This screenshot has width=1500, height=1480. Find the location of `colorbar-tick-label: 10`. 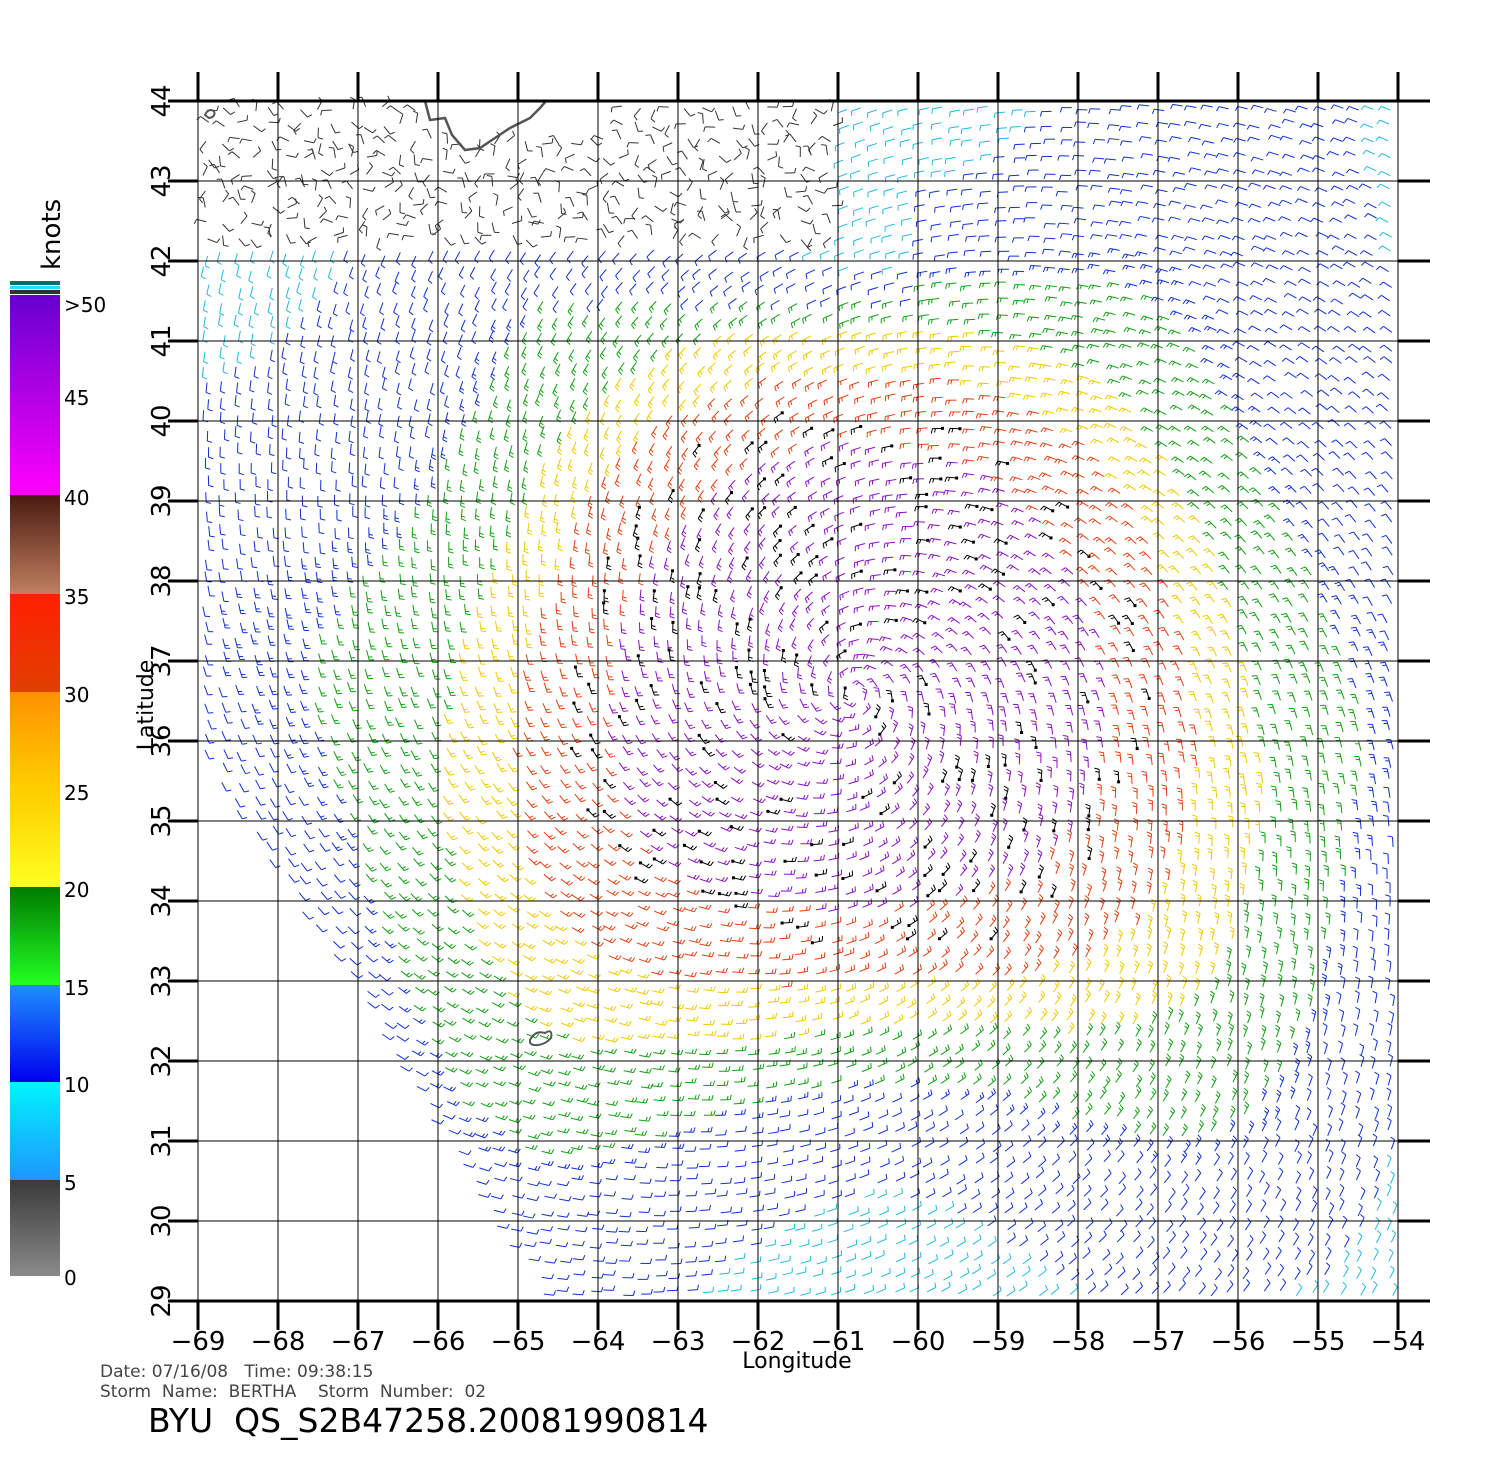

colorbar-tick-label: 10 is located at coordinates (76, 1085).